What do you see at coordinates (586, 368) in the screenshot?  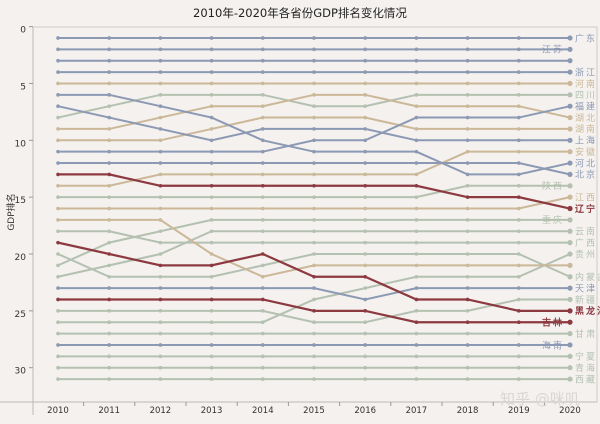 I see `series-label: 青海` at bounding box center [586, 368].